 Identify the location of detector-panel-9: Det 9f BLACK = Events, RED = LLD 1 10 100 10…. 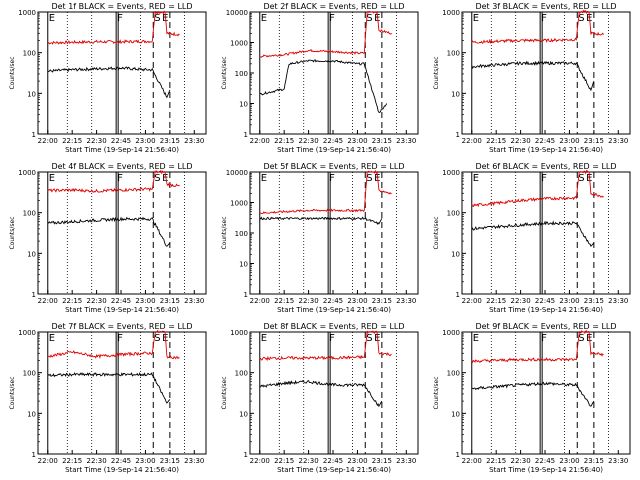
(532, 398).